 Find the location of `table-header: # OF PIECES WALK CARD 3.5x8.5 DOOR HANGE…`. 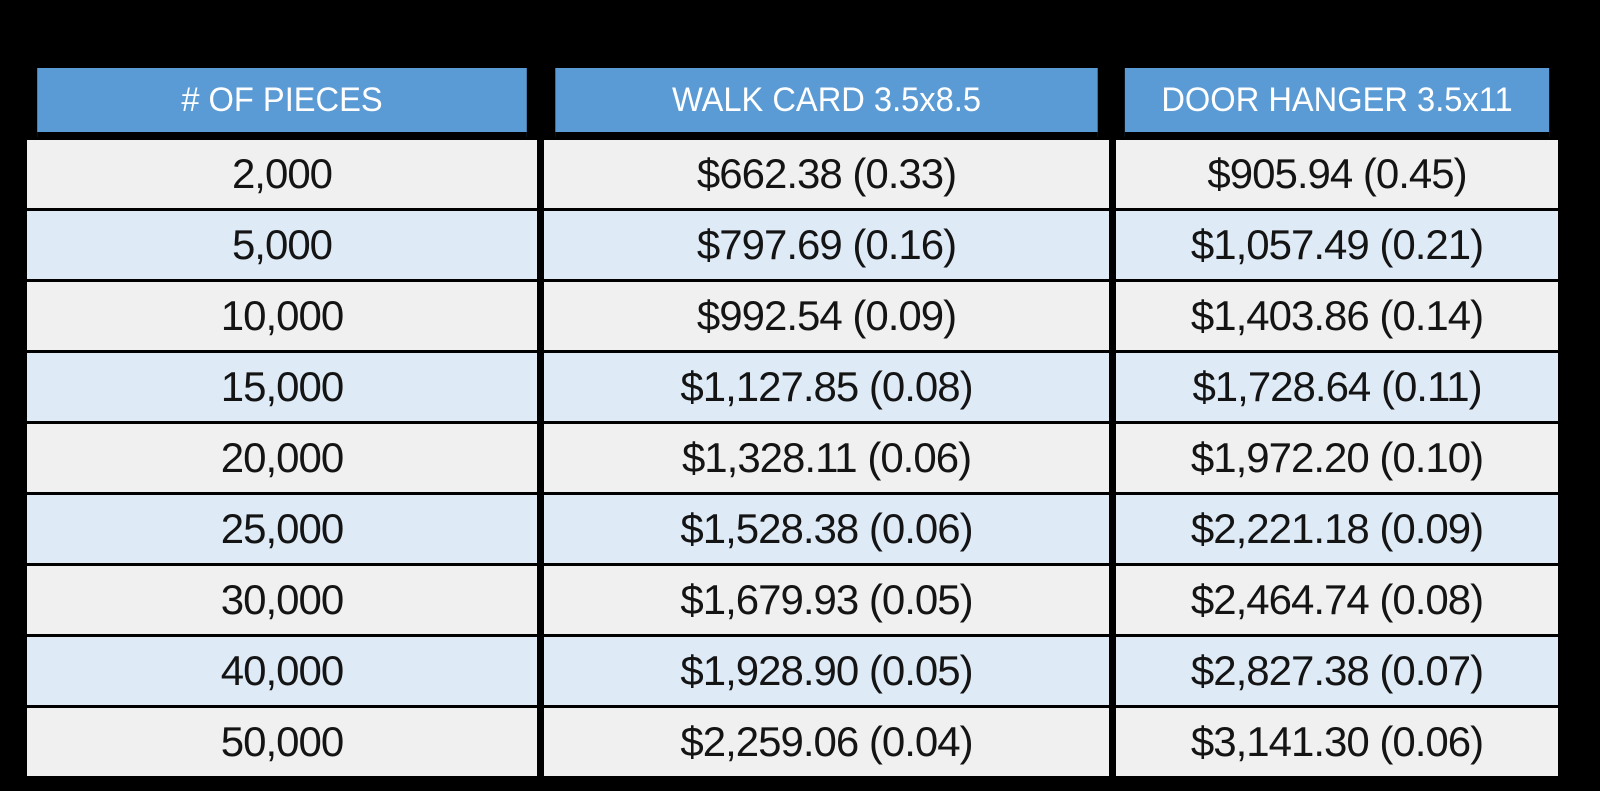

table-header: # OF PIECES WALK CARD 3.5x8.5 DOOR HANGE… is located at coordinates (792, 102).